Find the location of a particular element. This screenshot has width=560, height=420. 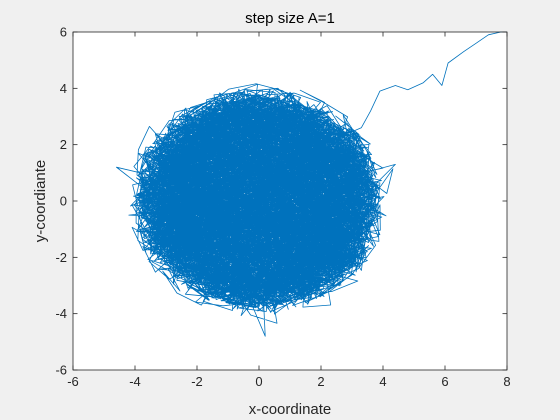

x-tick-label: -4 is located at coordinates (135, 381).